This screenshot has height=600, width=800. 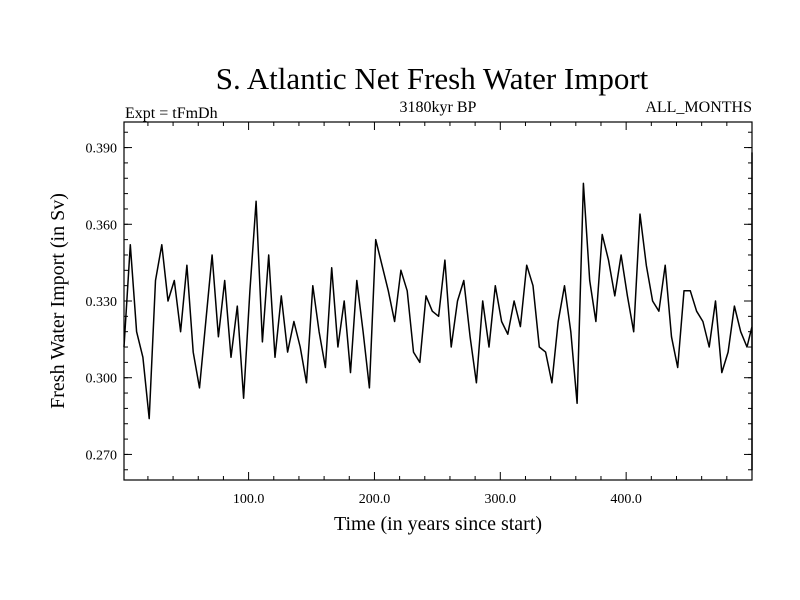 I want to click on y-tick-label: 0.270, so click(x=102, y=455).